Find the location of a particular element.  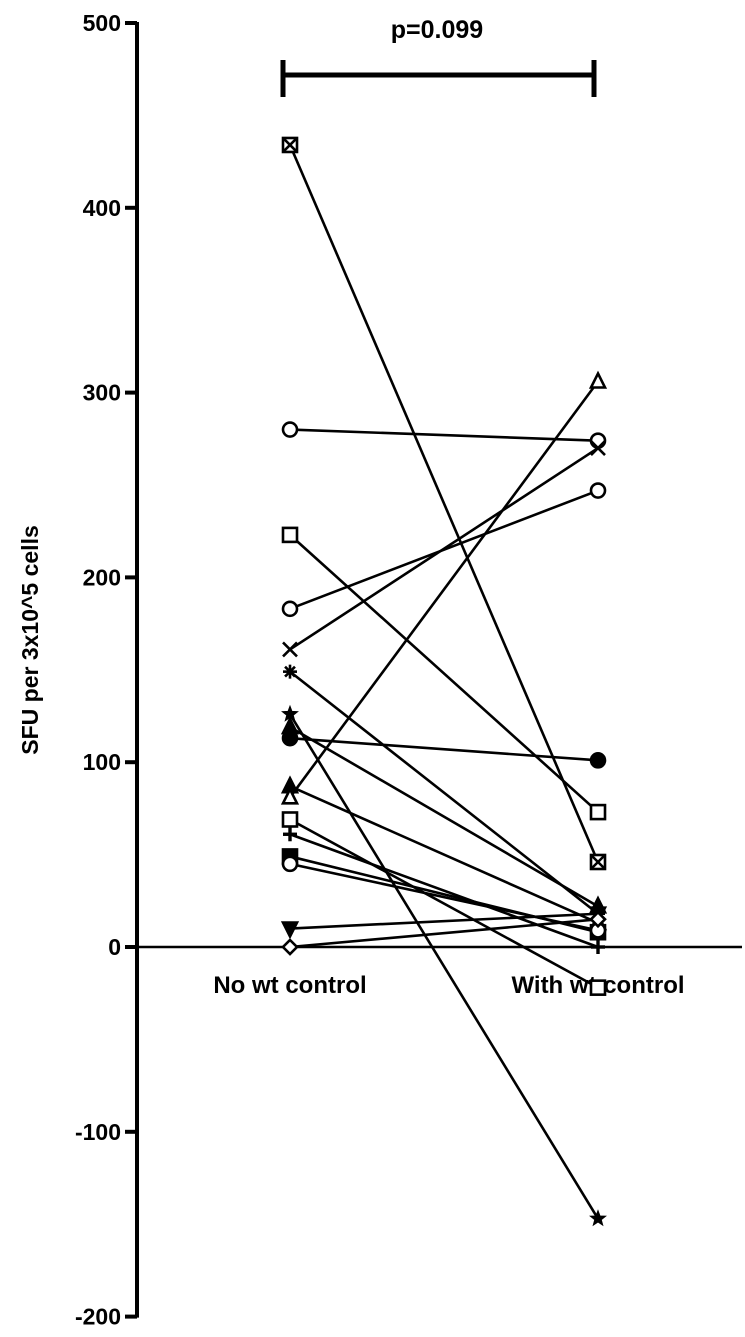

star-marker is located at coordinates (598, 1218).